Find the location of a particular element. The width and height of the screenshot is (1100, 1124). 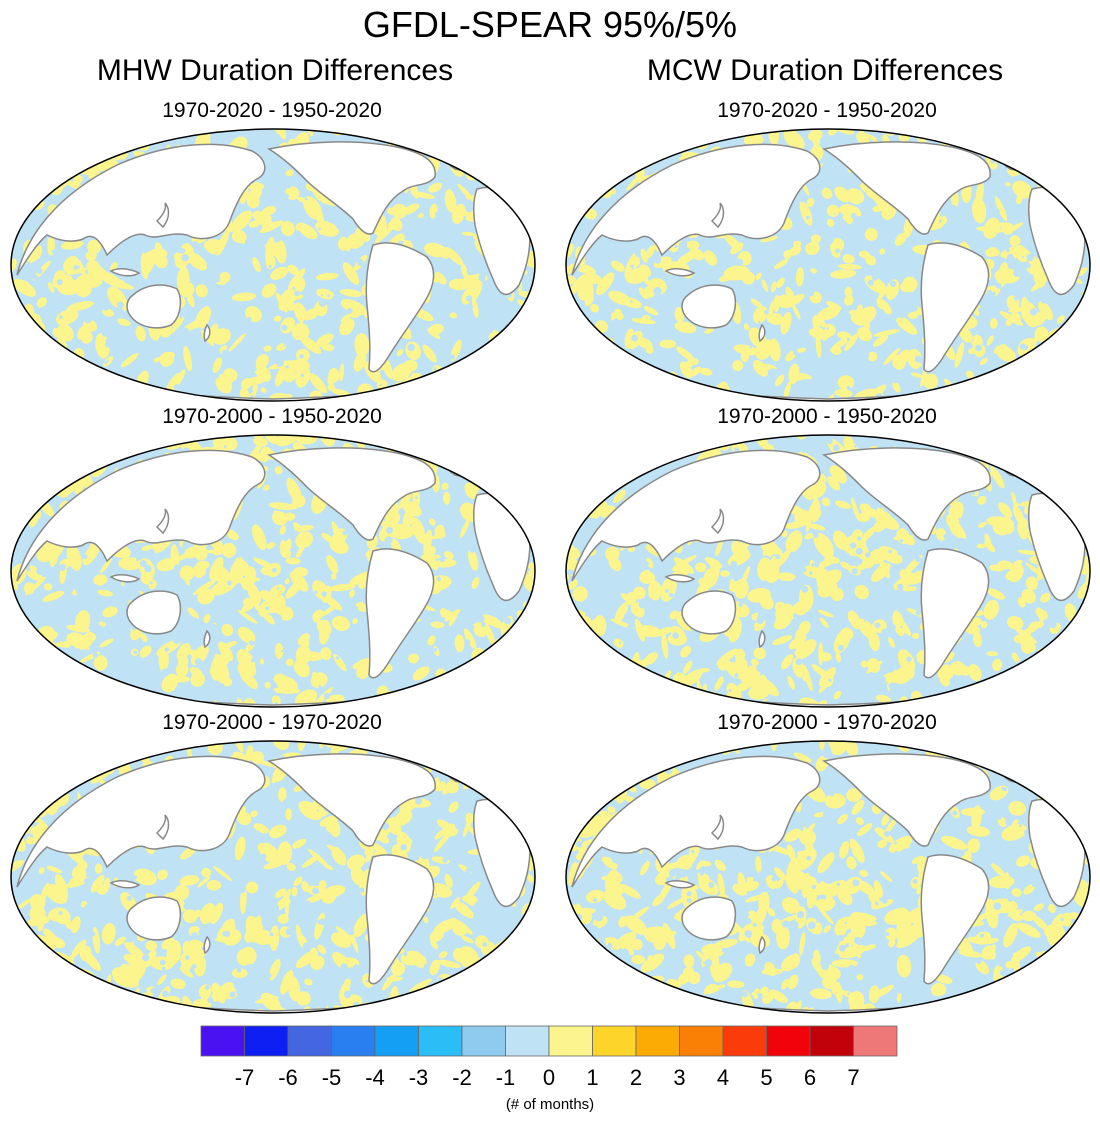

map-mcw-1970-2000-minus-1970-2020 is located at coordinates (828, 877).